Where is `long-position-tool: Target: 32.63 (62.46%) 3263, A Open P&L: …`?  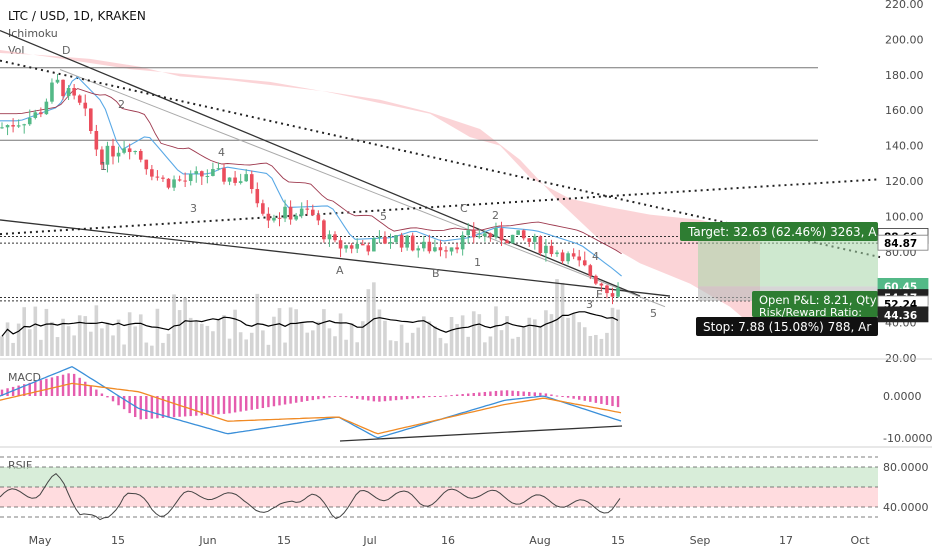 long-position-tool: Target: 32.63 (62.46%) 3263, A Open P&L: … is located at coordinates (779, 279).